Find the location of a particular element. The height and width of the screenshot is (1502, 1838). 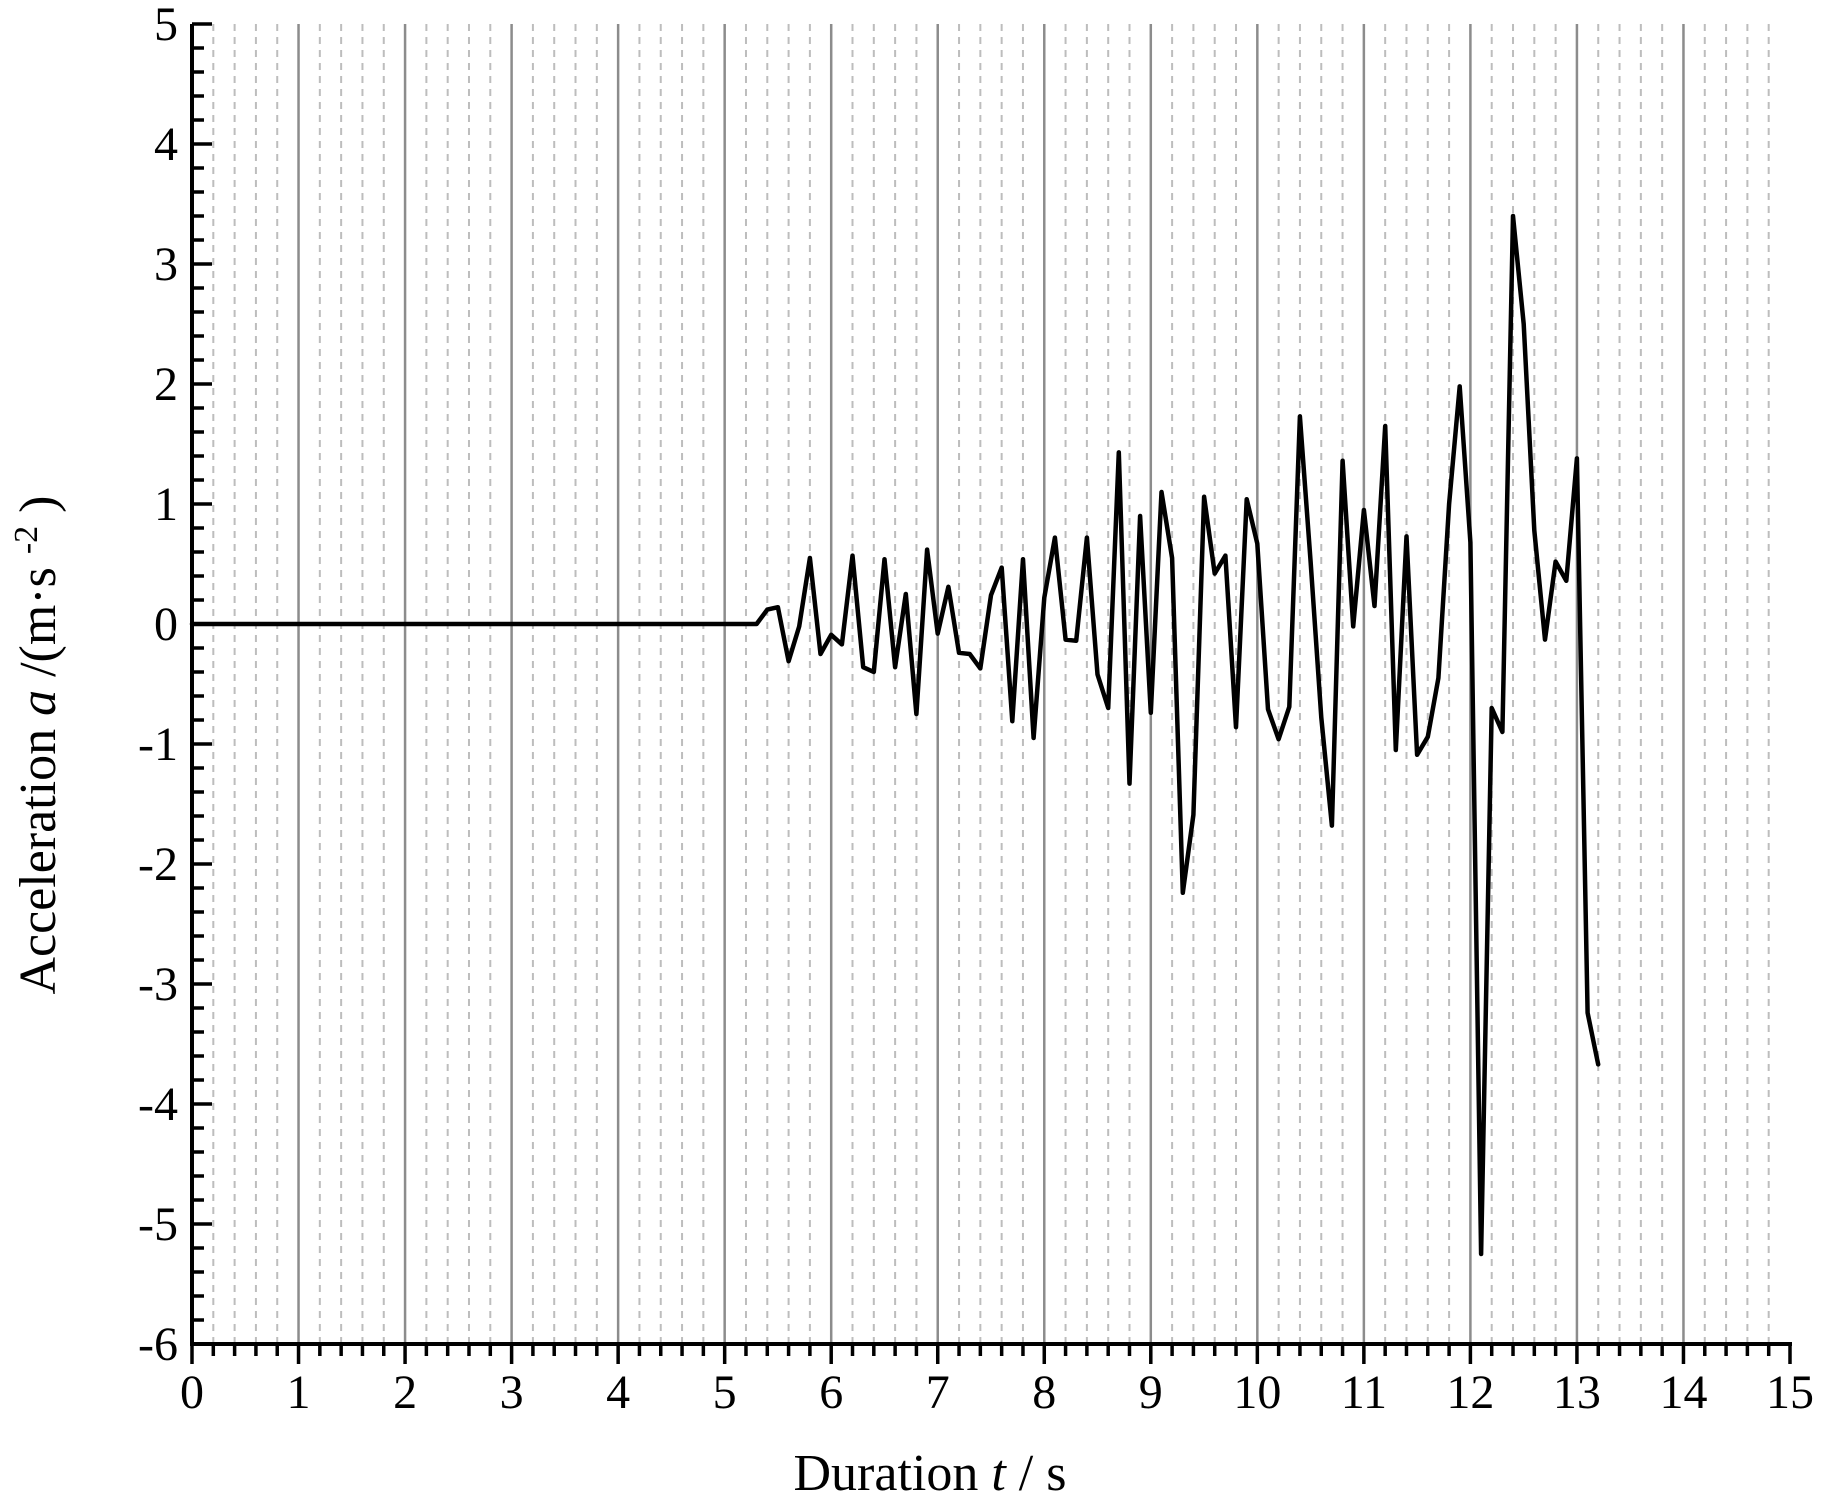

y-tick-label: -1 is located at coordinates (158, 744).